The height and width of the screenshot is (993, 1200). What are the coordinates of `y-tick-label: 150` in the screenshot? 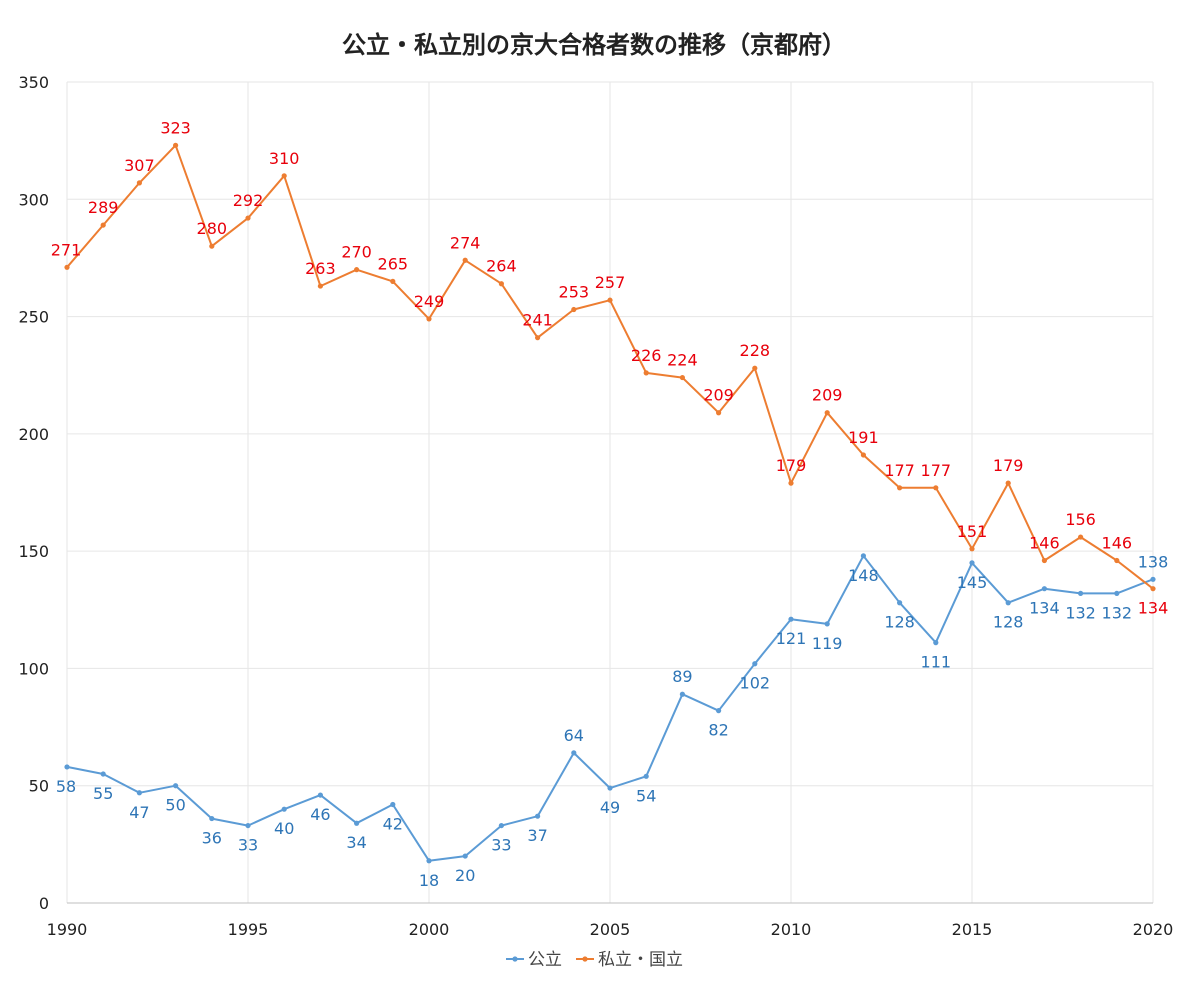 It's located at (33, 551).